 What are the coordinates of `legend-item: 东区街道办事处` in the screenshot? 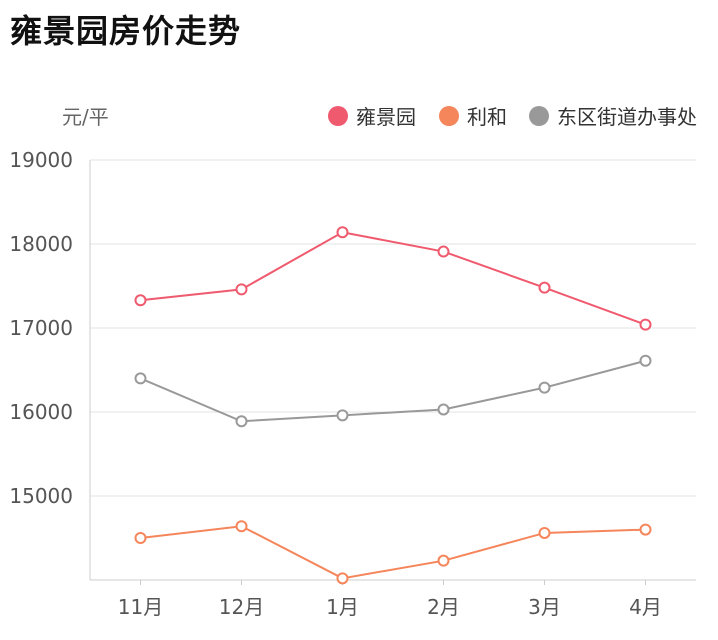 It's located at (613, 117).